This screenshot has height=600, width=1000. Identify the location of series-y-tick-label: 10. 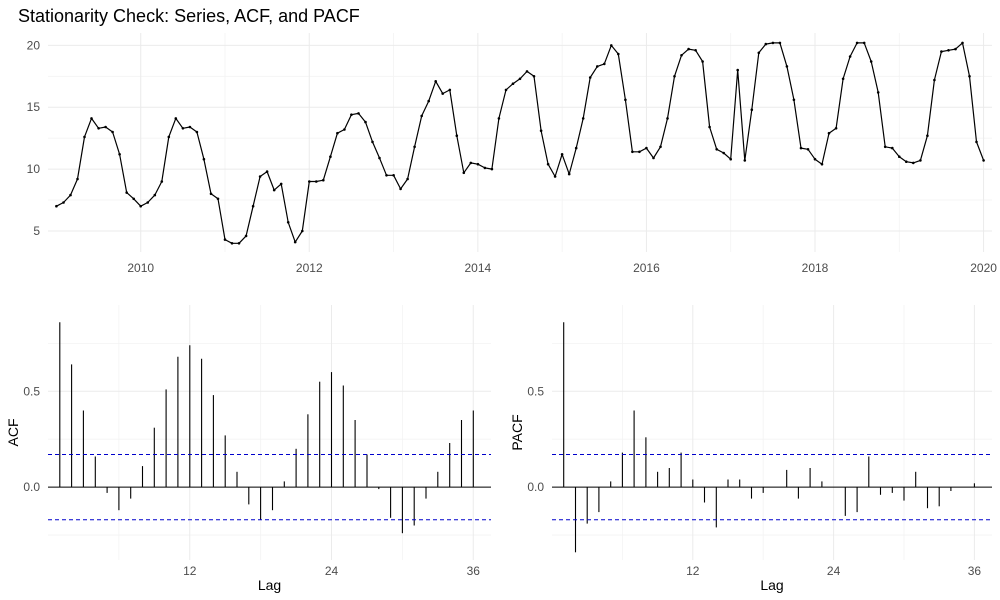
(34, 169).